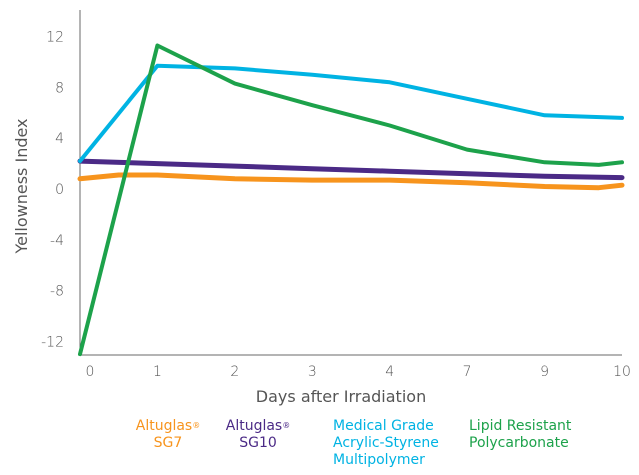 This screenshot has width=639, height=475. What do you see at coordinates (312, 372) in the screenshot?
I see `x-tick-label: 3` at bounding box center [312, 372].